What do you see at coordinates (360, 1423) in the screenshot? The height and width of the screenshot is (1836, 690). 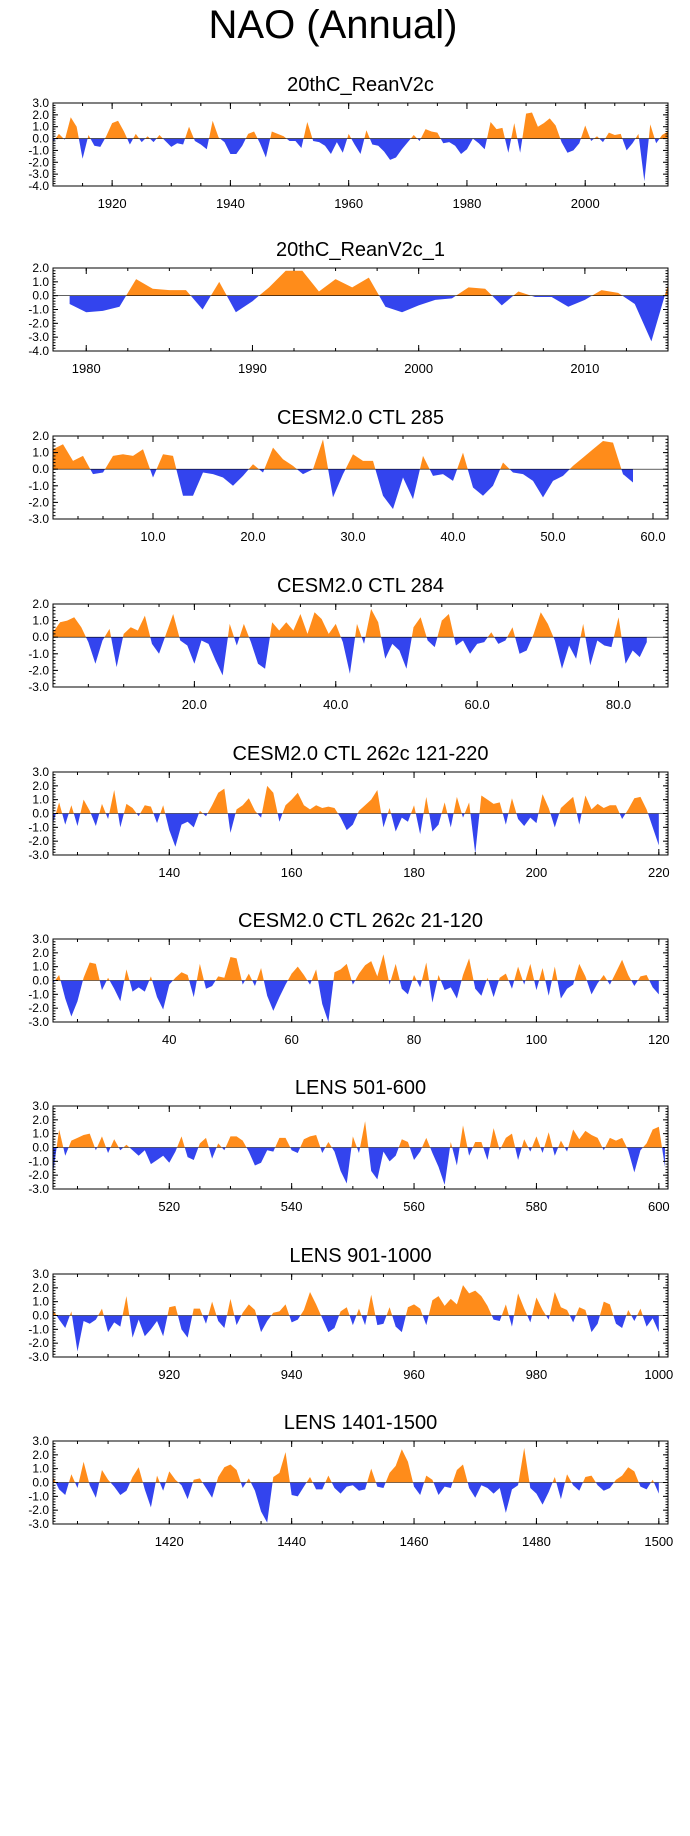 I see `panel-title: LENS 1401-1500` at bounding box center [360, 1423].